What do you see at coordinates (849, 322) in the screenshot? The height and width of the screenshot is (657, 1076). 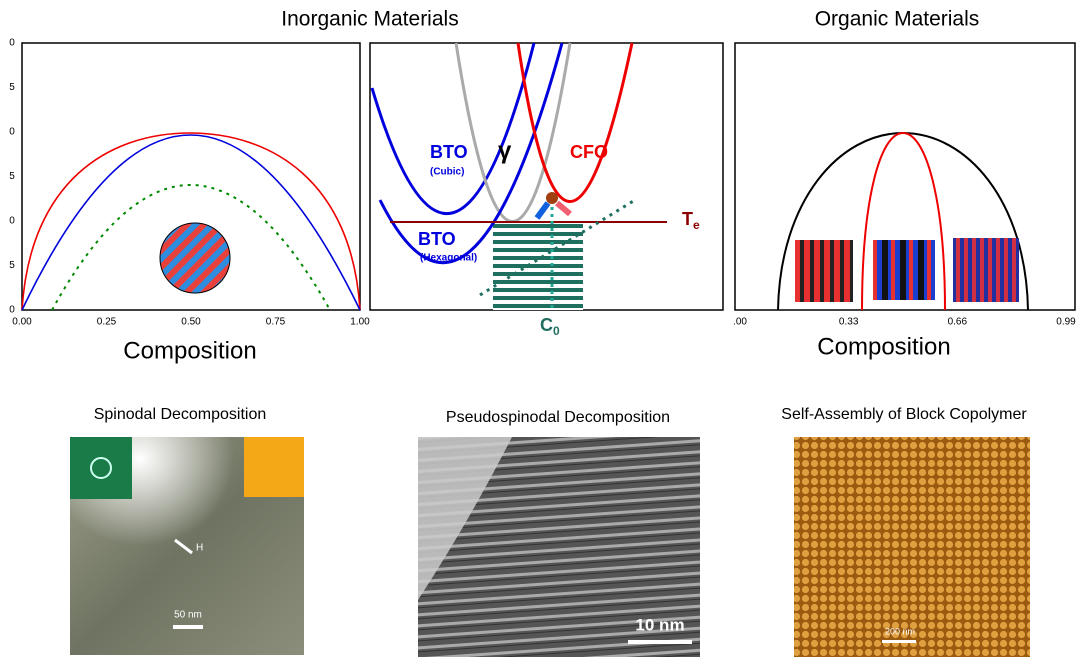 I see `x-tick-label: 0.33` at bounding box center [849, 322].